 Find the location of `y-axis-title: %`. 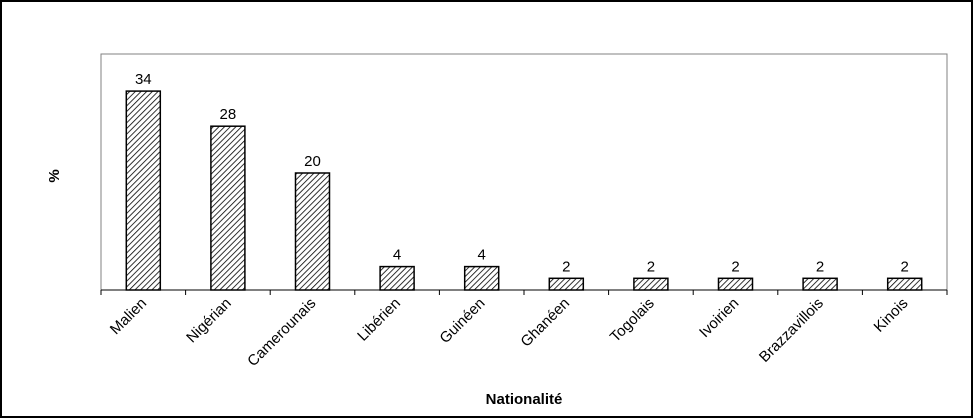

y-axis-title: % is located at coordinates (54, 175).